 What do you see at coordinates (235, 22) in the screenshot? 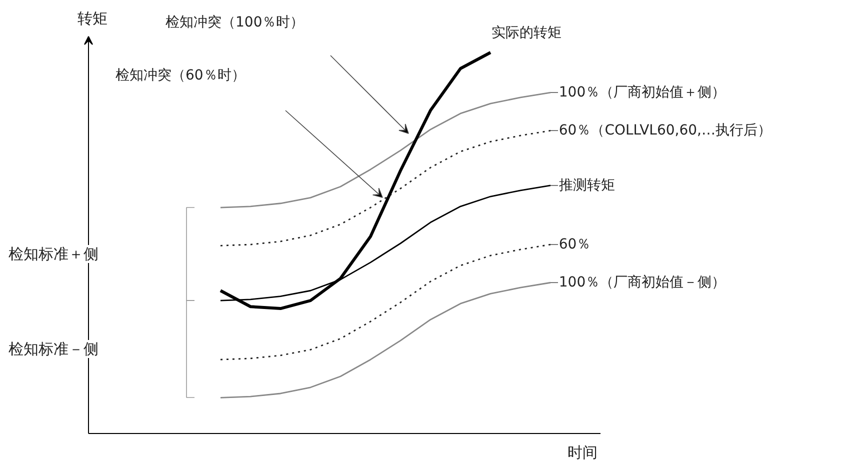
I see `text: 检知冲突（100％时）` at bounding box center [235, 22].